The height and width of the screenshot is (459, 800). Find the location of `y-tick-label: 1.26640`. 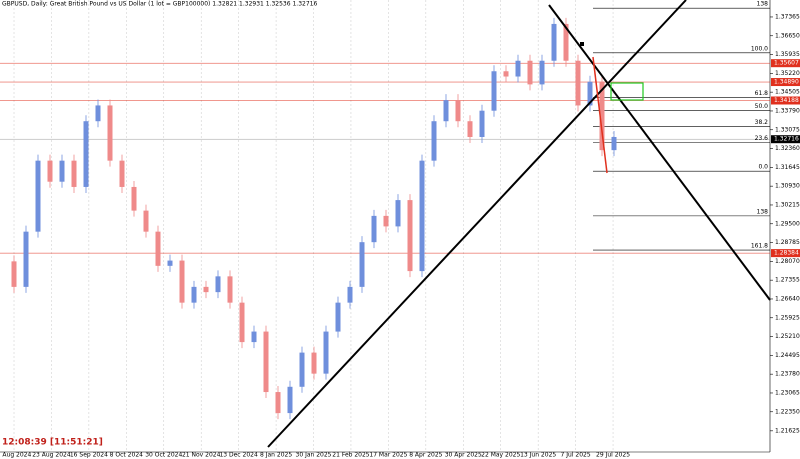

y-tick-label: 1.26640 is located at coordinates (787, 298).